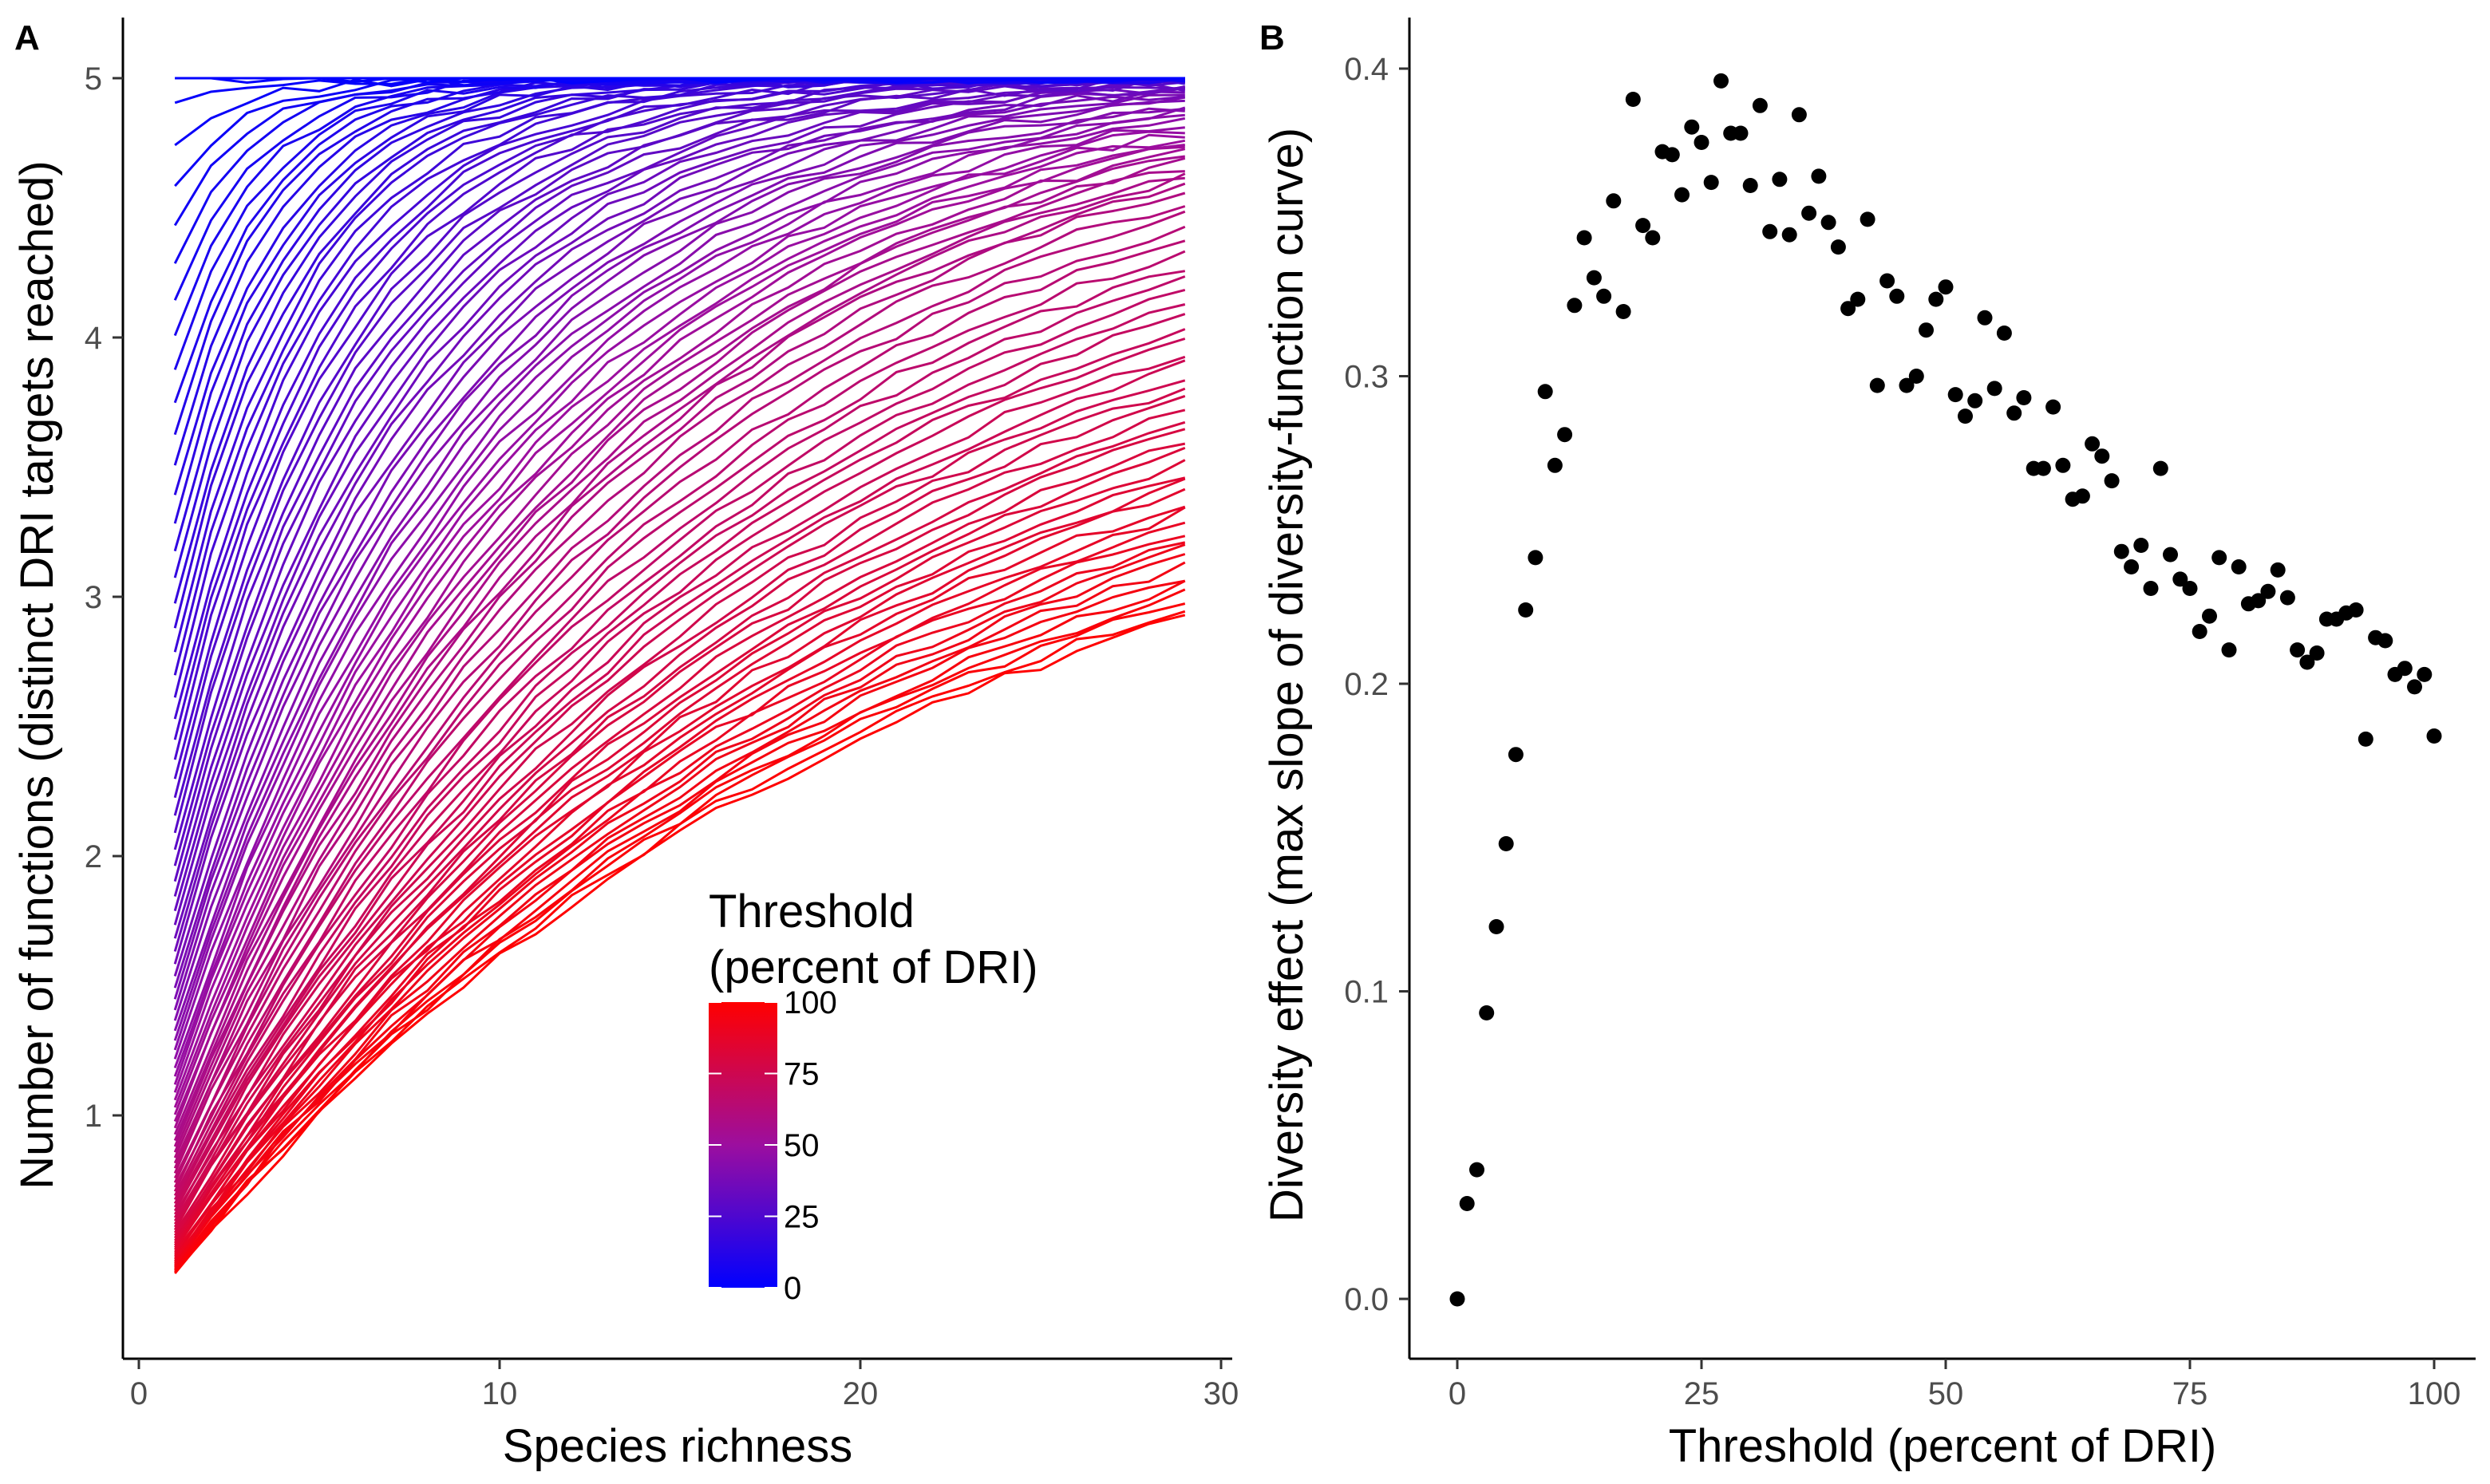 The image size is (2490, 1484). Describe the element at coordinates (1367, 684) in the screenshot. I see `panel-b-y-tick-label: 0.2` at that location.